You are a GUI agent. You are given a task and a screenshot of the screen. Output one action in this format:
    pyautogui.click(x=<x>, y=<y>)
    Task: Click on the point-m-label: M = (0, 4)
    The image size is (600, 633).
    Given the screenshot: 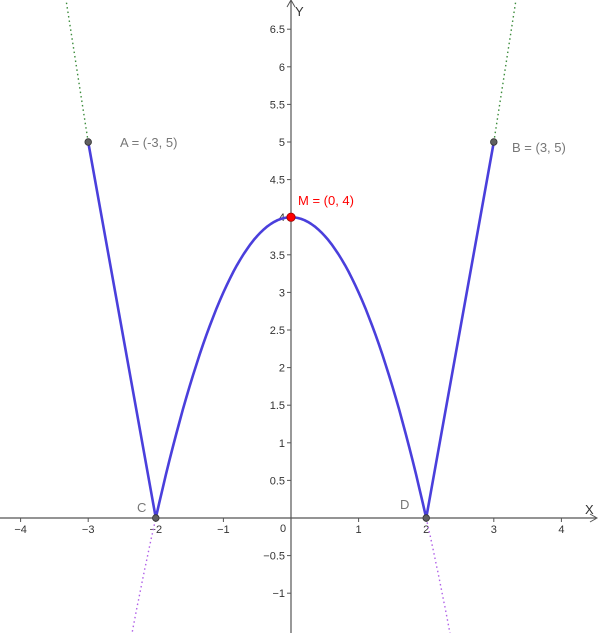 What is the action you would take?
    pyautogui.click(x=326, y=200)
    